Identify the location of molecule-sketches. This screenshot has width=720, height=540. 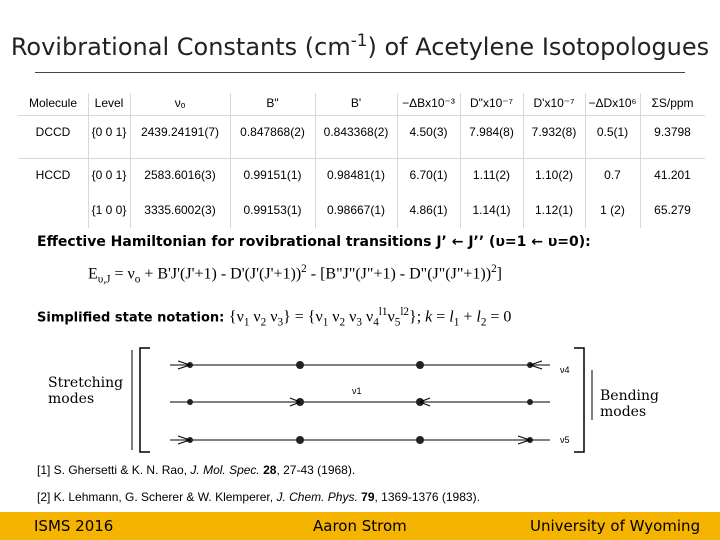
(360, 402).